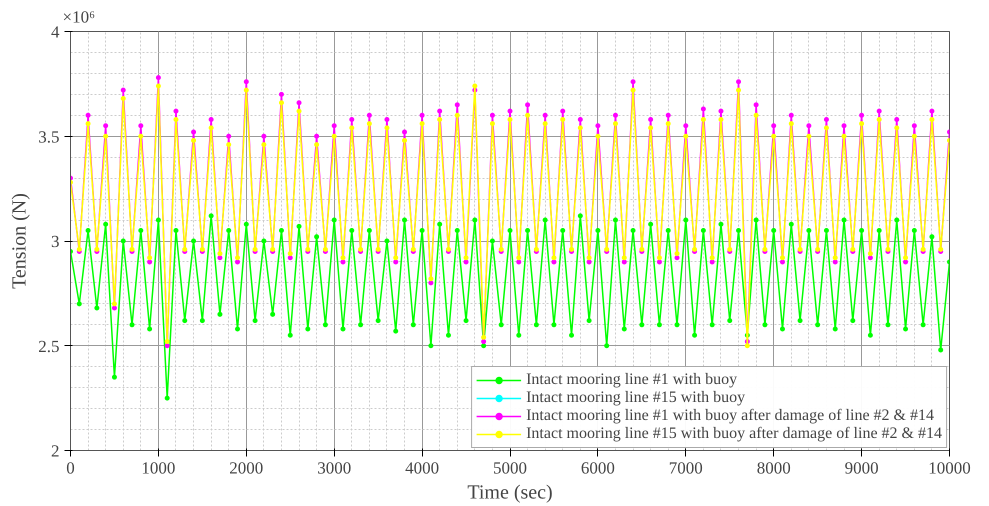 The width and height of the screenshot is (989, 506). I want to click on x-tick-label: 4000, so click(422, 468).